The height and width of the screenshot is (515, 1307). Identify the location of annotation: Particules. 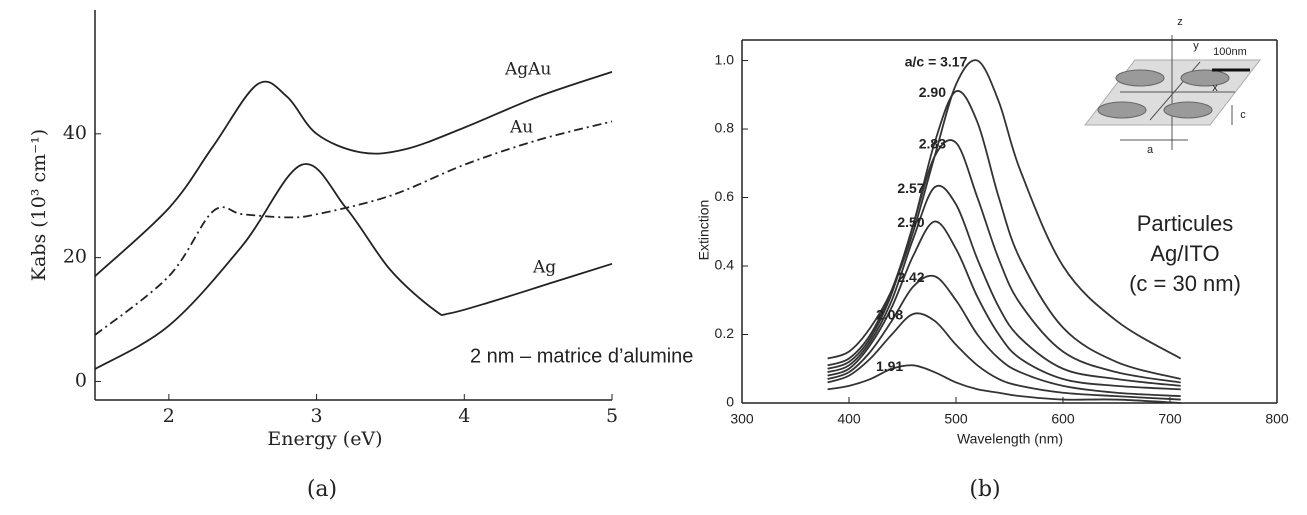
(1185, 223).